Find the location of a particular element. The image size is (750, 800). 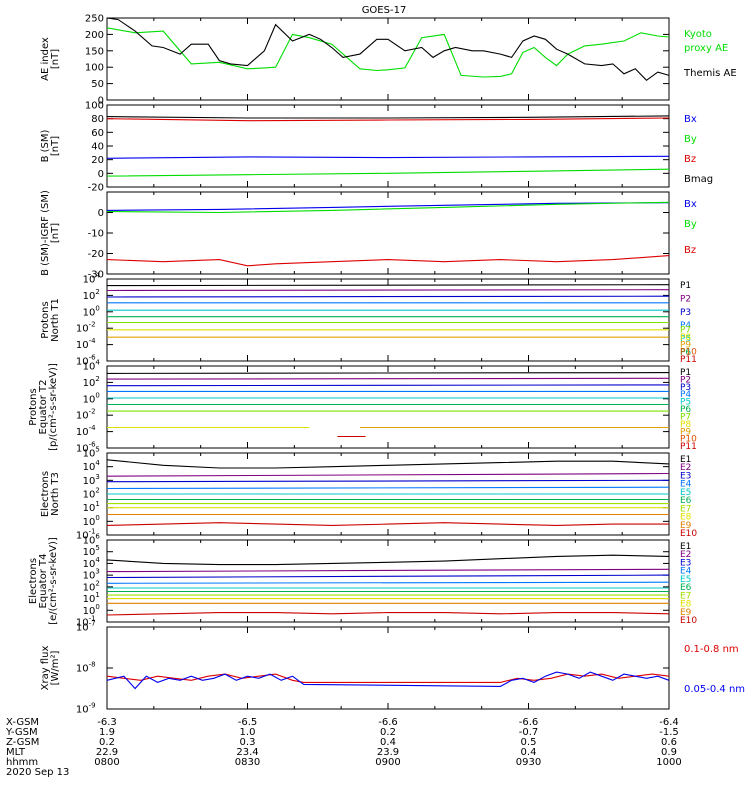

x-axis-value: -6.5 is located at coordinates (248, 722).